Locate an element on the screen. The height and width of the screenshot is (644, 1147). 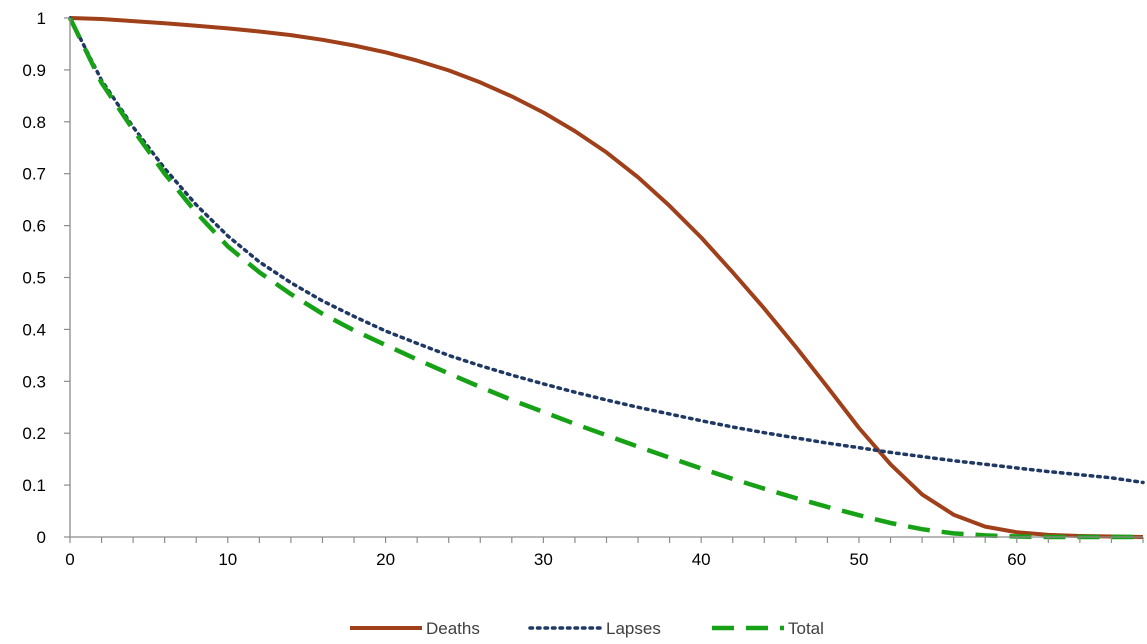
y-tick-label: 0.3 is located at coordinates (34, 381).